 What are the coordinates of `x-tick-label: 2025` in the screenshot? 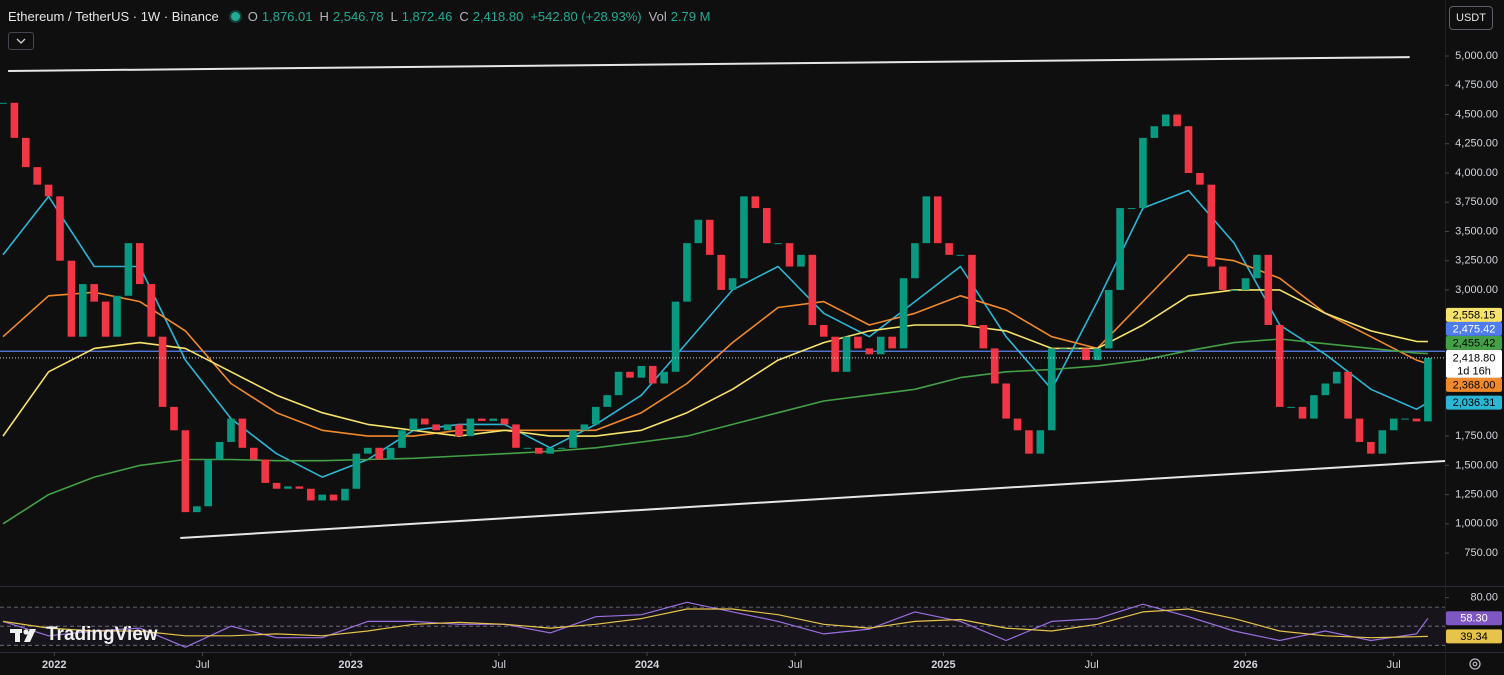 It's located at (943, 665).